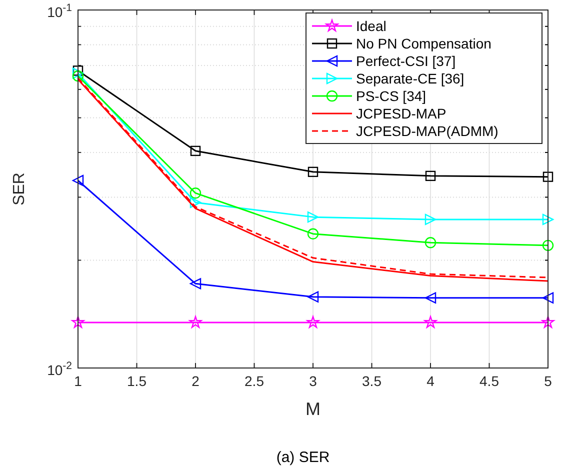  I want to click on x-axis-title: M, so click(313, 409).